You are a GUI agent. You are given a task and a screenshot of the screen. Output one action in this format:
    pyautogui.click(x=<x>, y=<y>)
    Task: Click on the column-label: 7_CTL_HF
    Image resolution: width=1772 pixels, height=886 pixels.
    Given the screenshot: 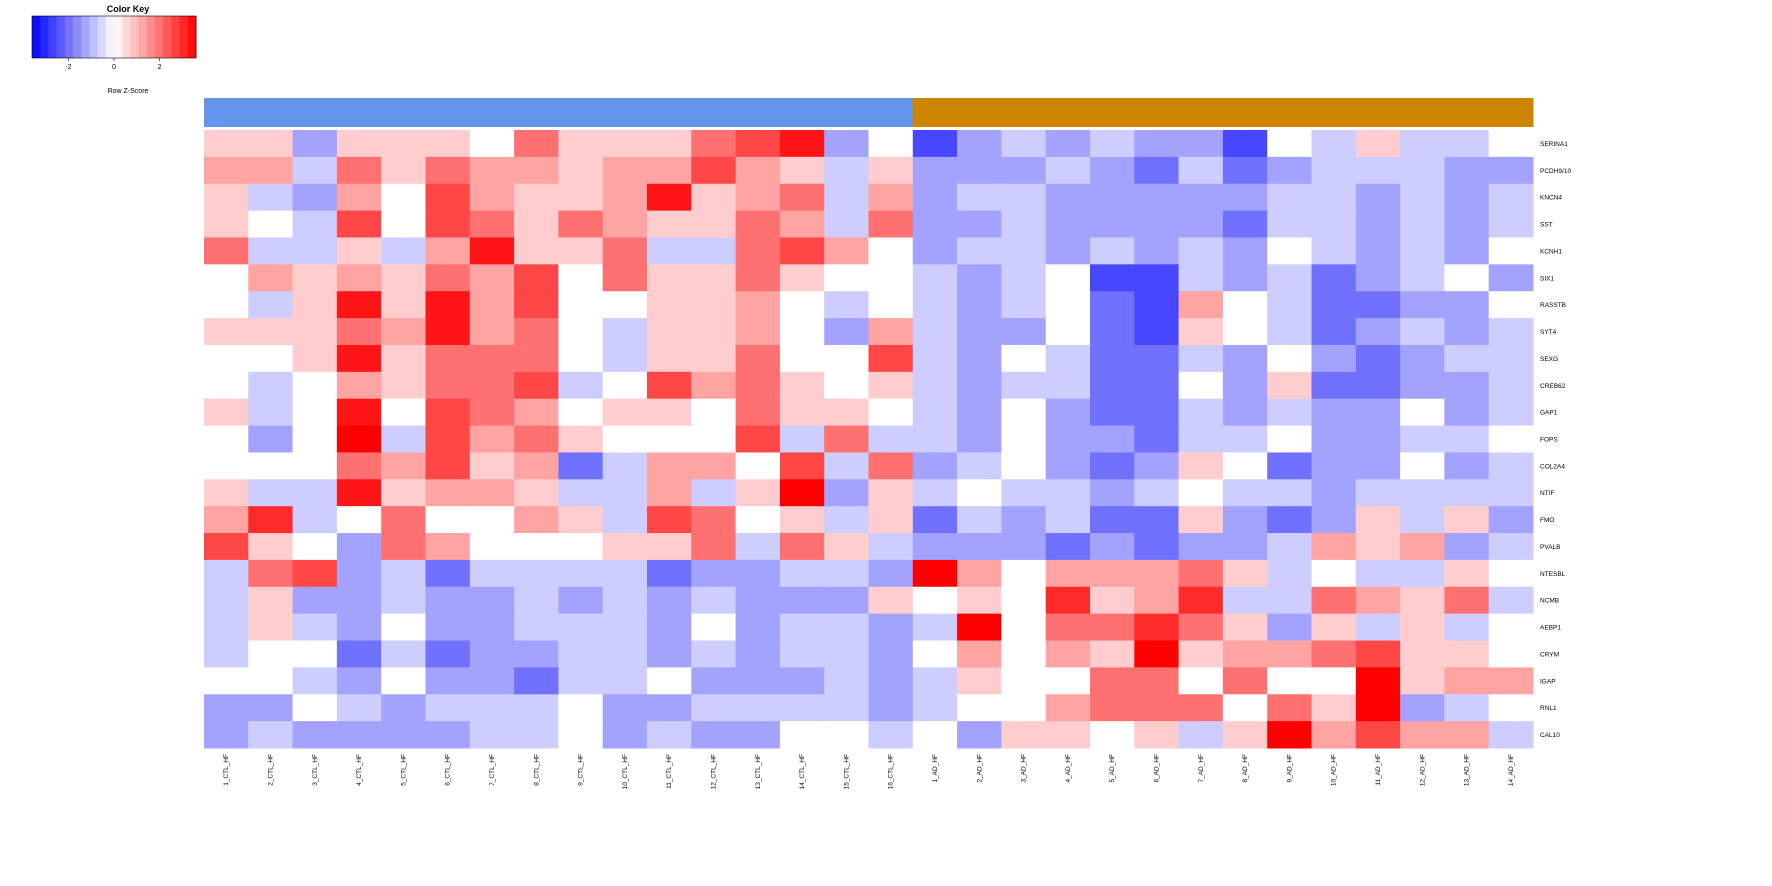 What is the action you would take?
    pyautogui.click(x=492, y=770)
    